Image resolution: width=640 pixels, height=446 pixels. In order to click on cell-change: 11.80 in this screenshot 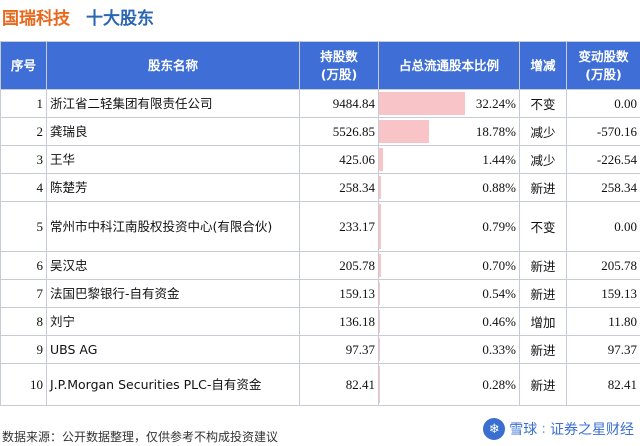, I will do `click(603, 321)`.